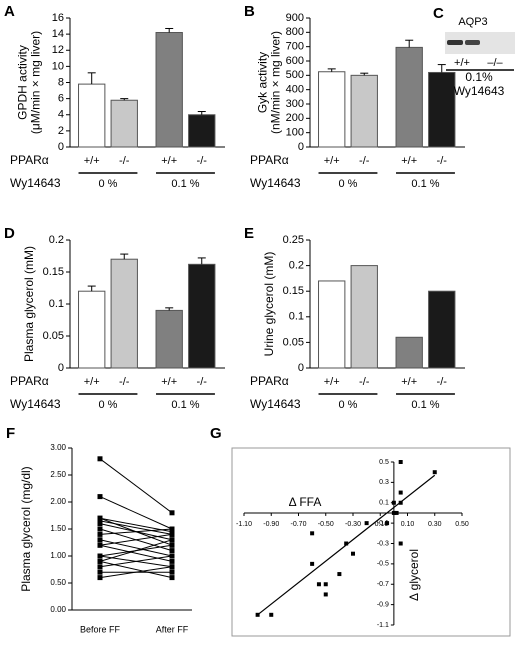 Image resolution: width=519 pixels, height=654 pixels. What do you see at coordinates (383, 543) in the screenshot?
I see `y-tick-label: -0.3` at bounding box center [383, 543].